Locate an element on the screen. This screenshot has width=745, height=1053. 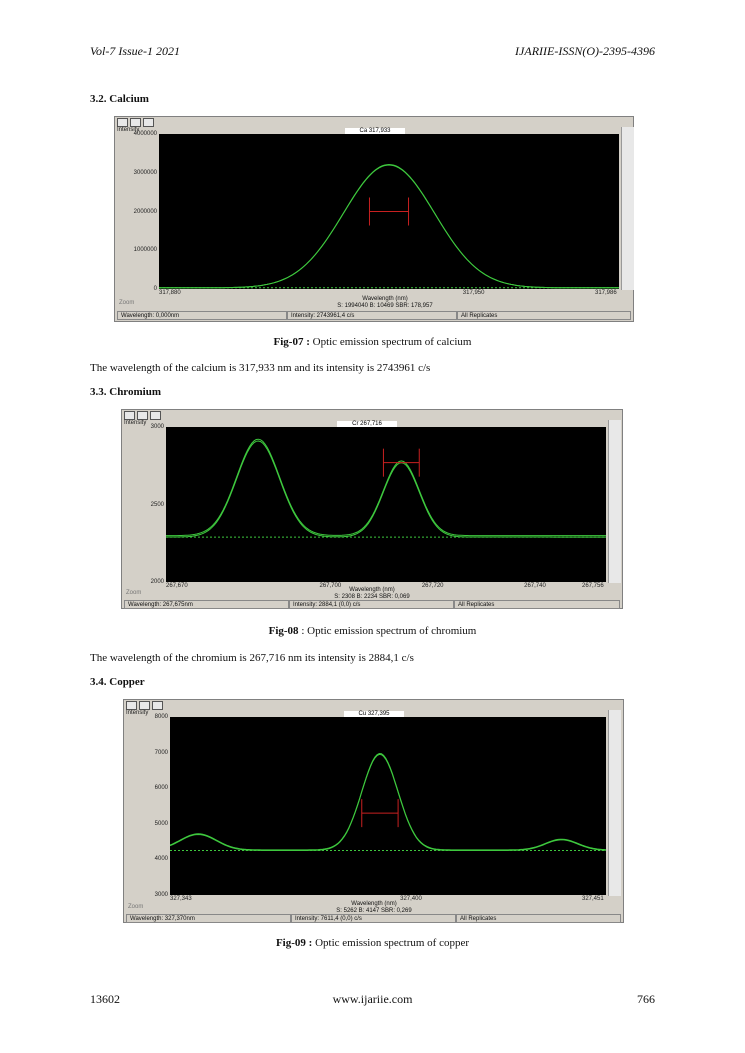
x-tick-label: 317,880 is located at coordinates (170, 293).